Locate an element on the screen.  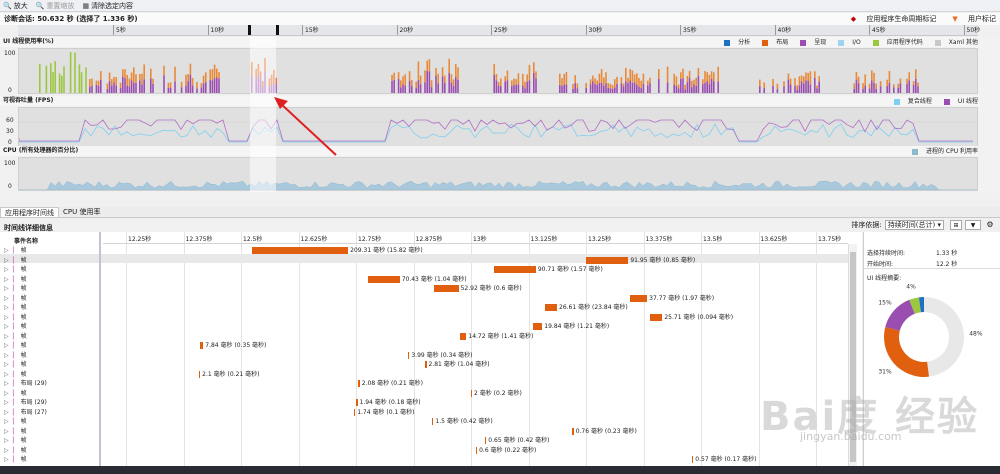
event-row: ▷ ▏ 布局 (27) is located at coordinates (25, 412).